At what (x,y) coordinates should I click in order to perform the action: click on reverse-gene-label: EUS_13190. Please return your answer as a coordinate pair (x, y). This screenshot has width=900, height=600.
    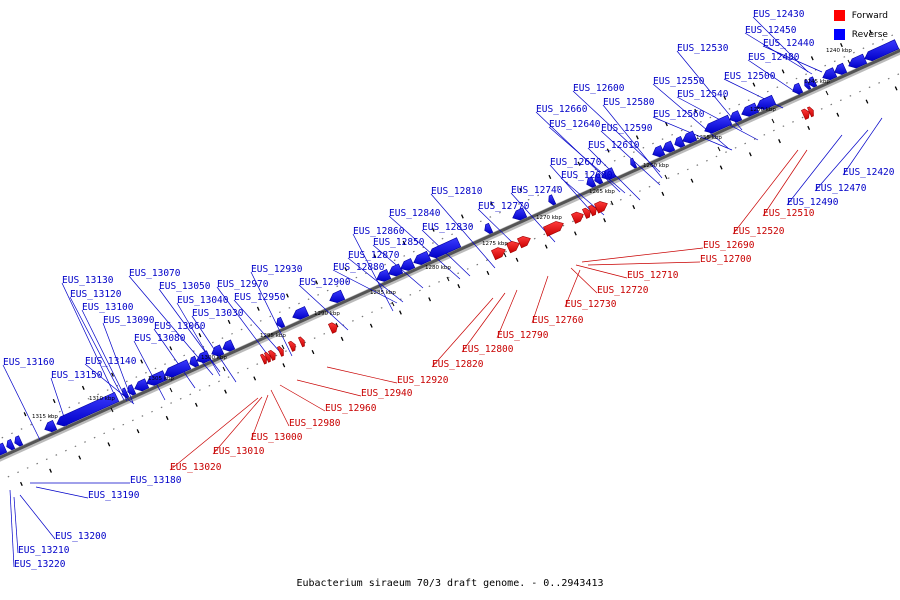
    Looking at the image, I should click on (114, 495).